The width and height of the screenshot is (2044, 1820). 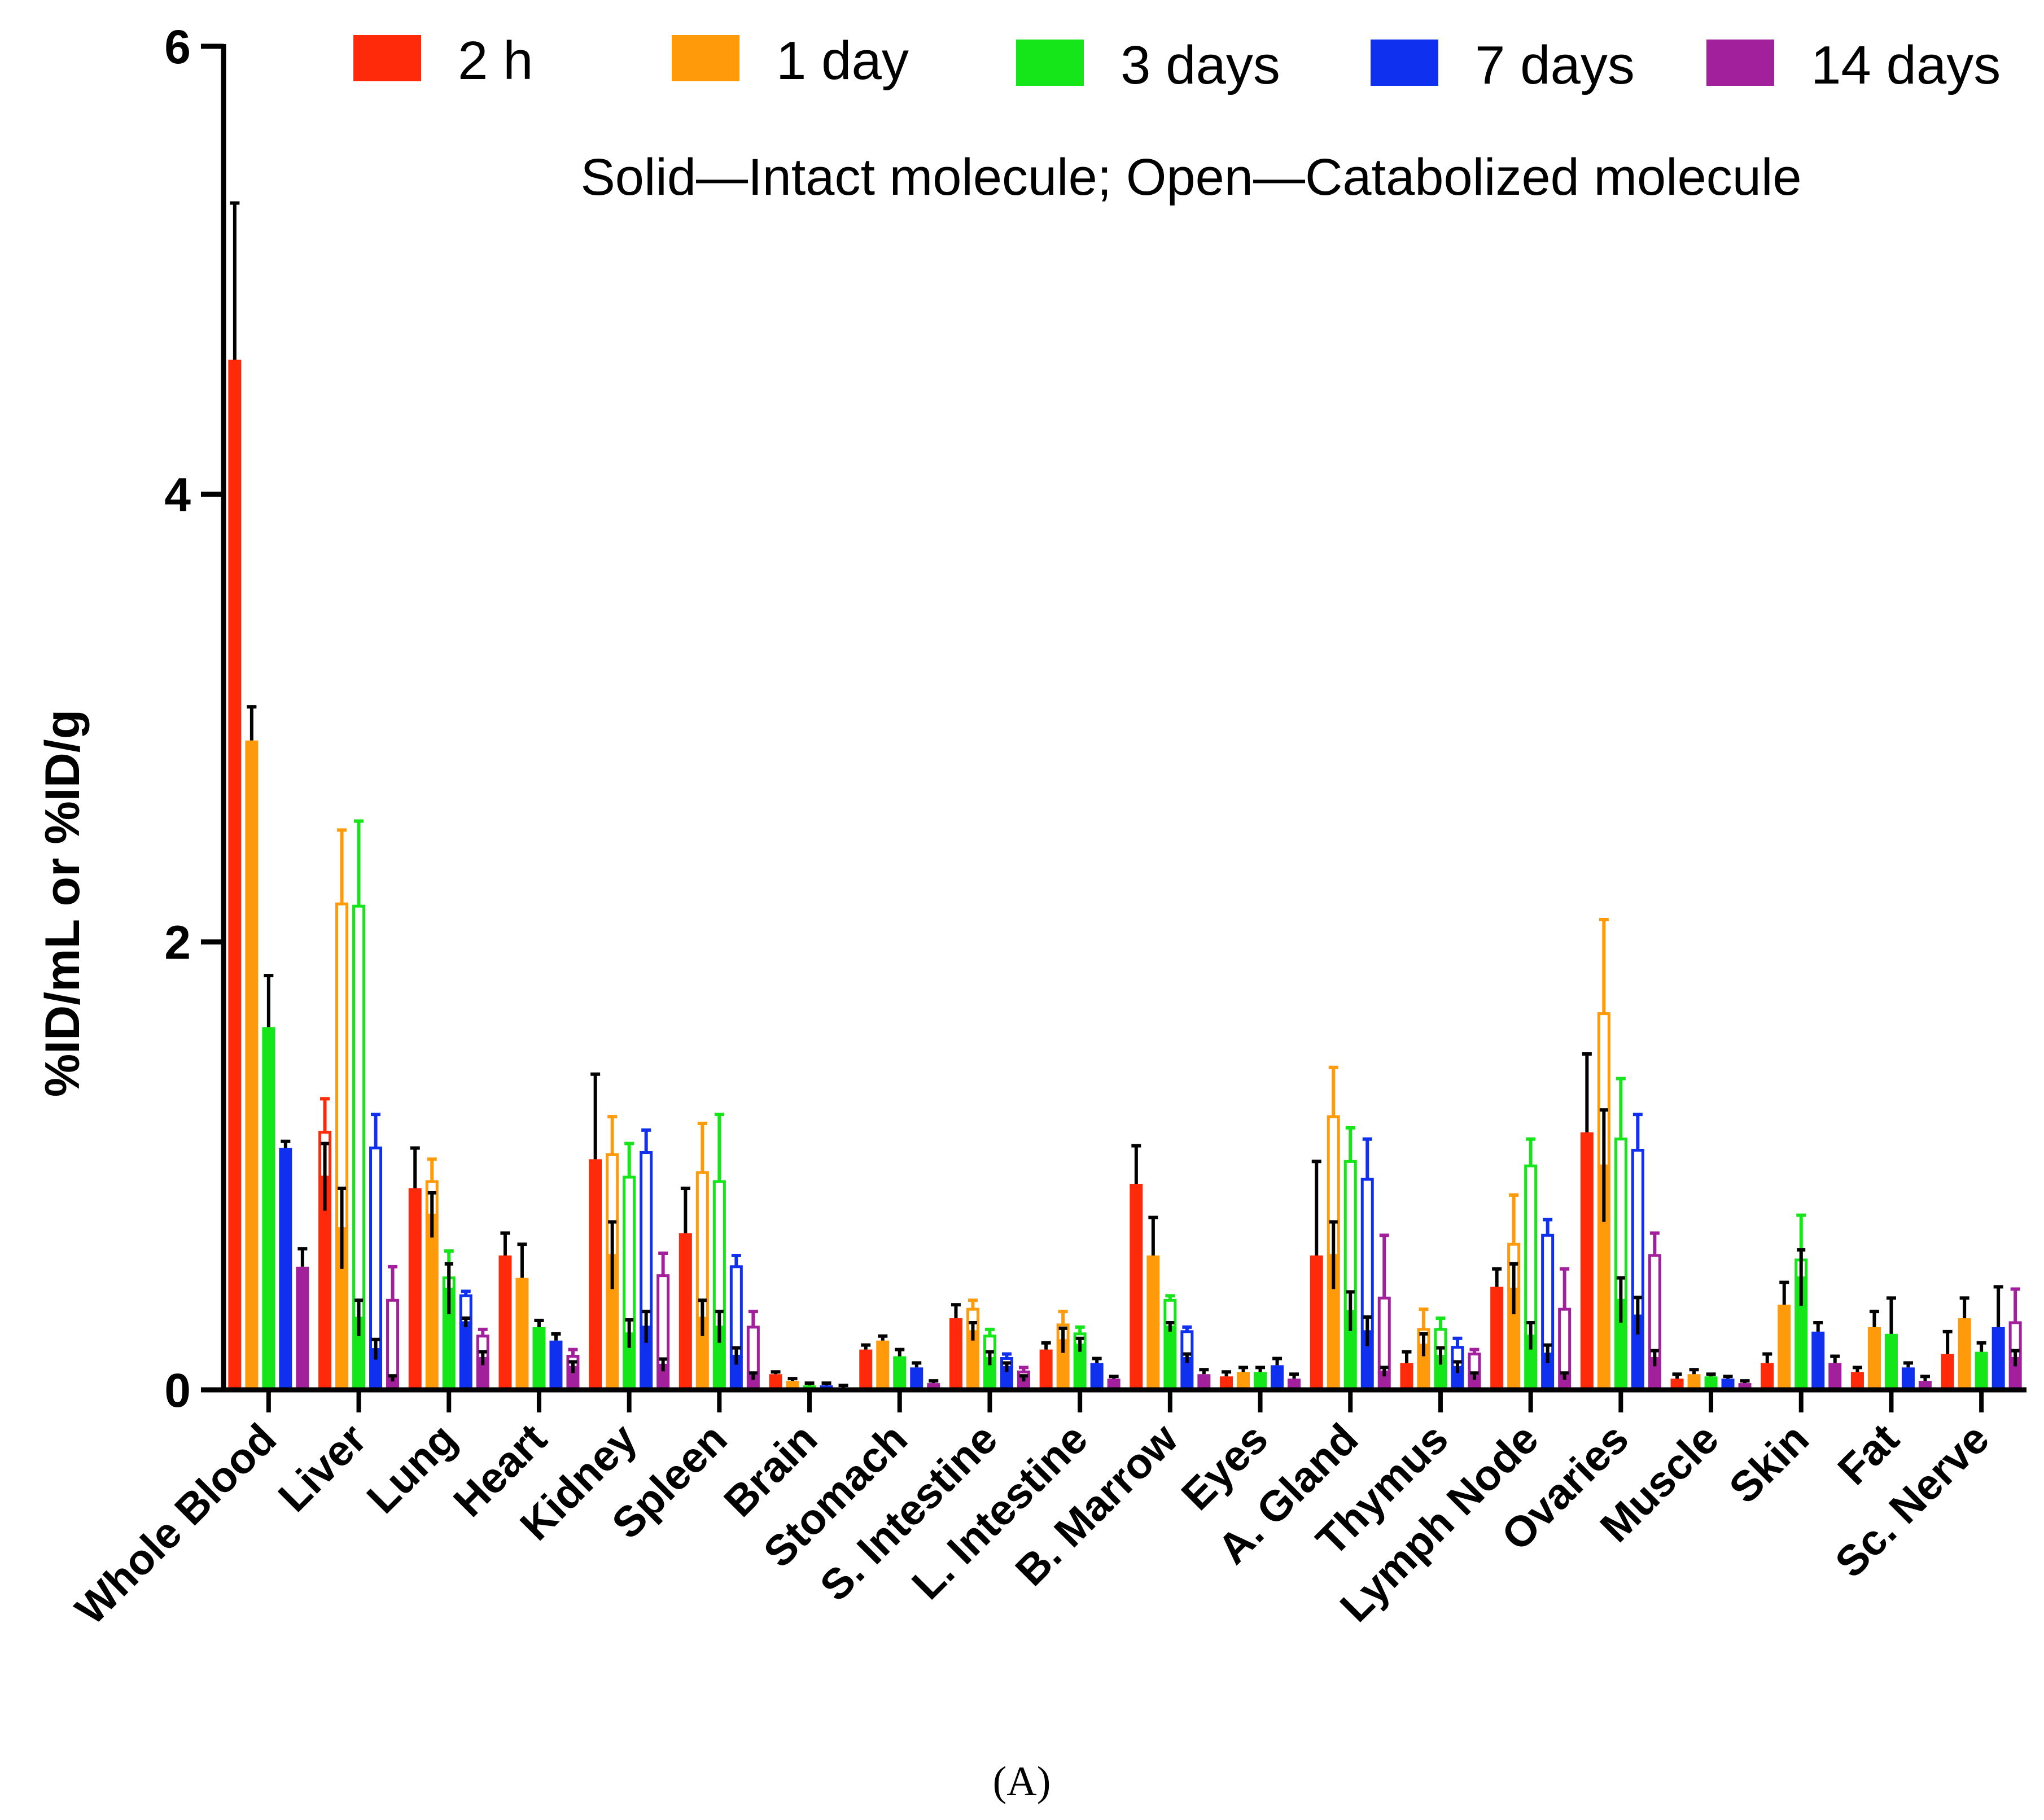 I want to click on legend-label: 1 day, so click(x=843, y=60).